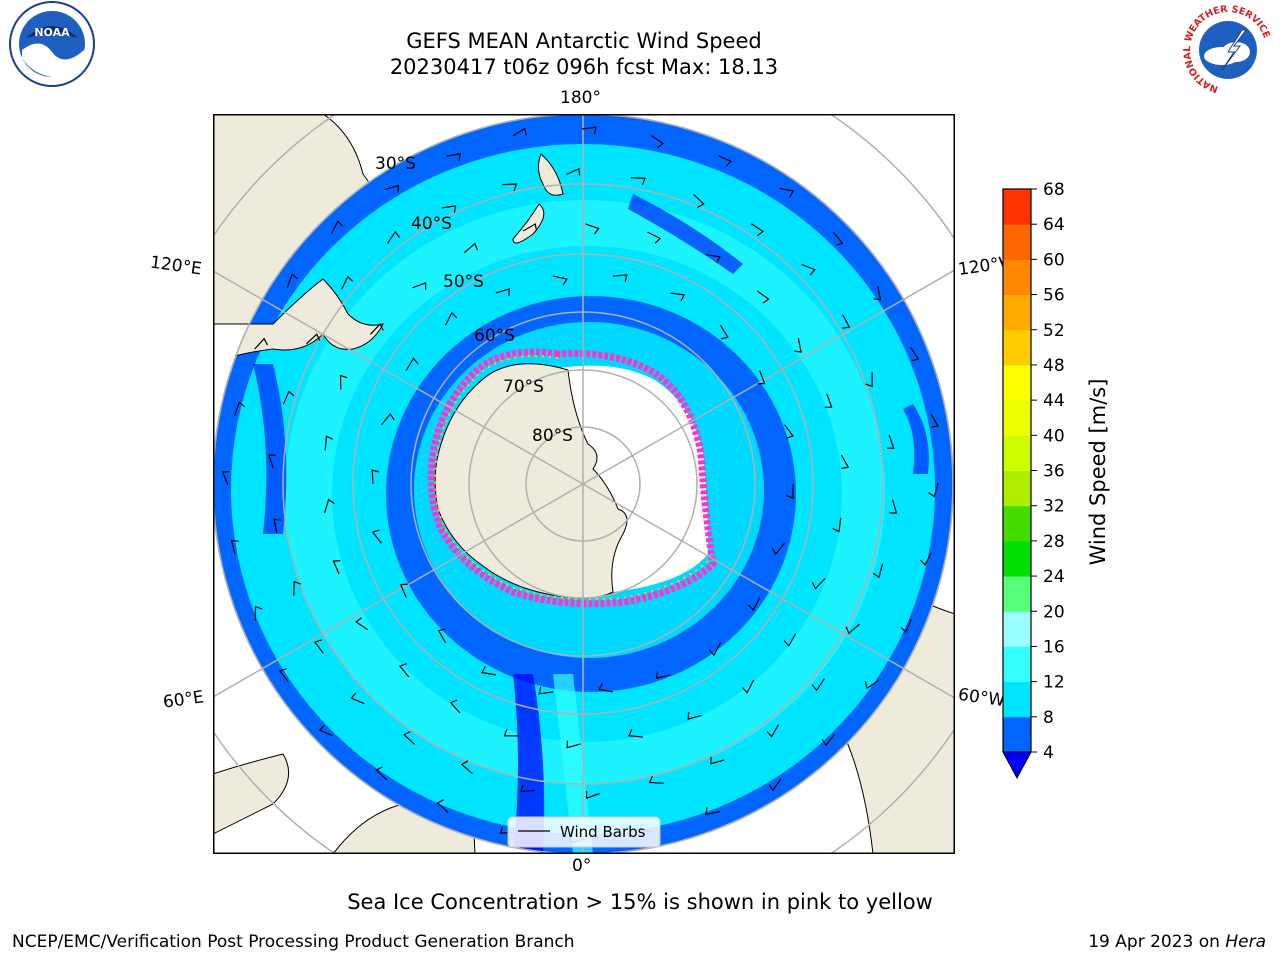  I want to click on colorbar-under-arrow, so click(1017, 765).